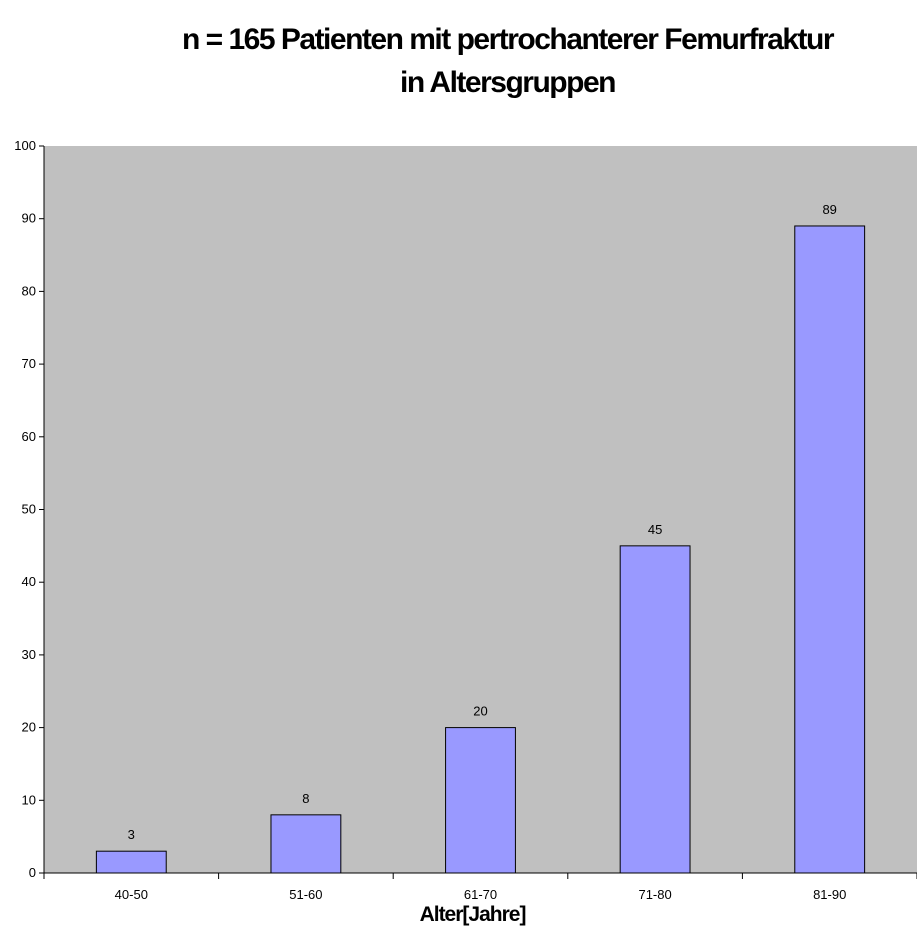  I want to click on data-label: 20, so click(480, 711).